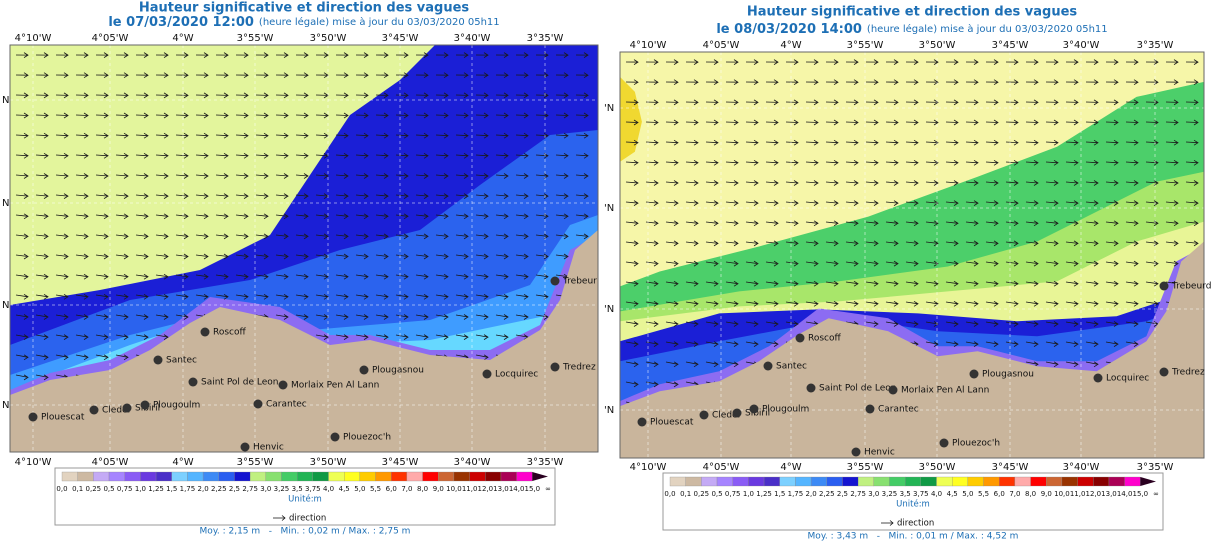 The width and height of the screenshot is (1216, 552). Describe the element at coordinates (1081, 467) in the screenshot. I see `lon-label-bottom: 3°40'W` at that location.